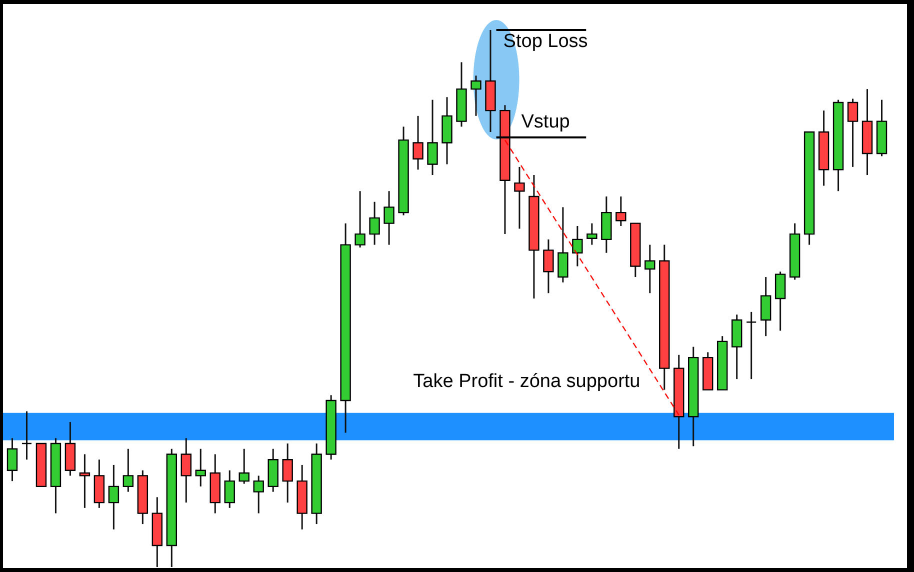 The width and height of the screenshot is (914, 572). What do you see at coordinates (526, 381) in the screenshot?
I see `band-label: Take Profit - zóna supportu` at bounding box center [526, 381].